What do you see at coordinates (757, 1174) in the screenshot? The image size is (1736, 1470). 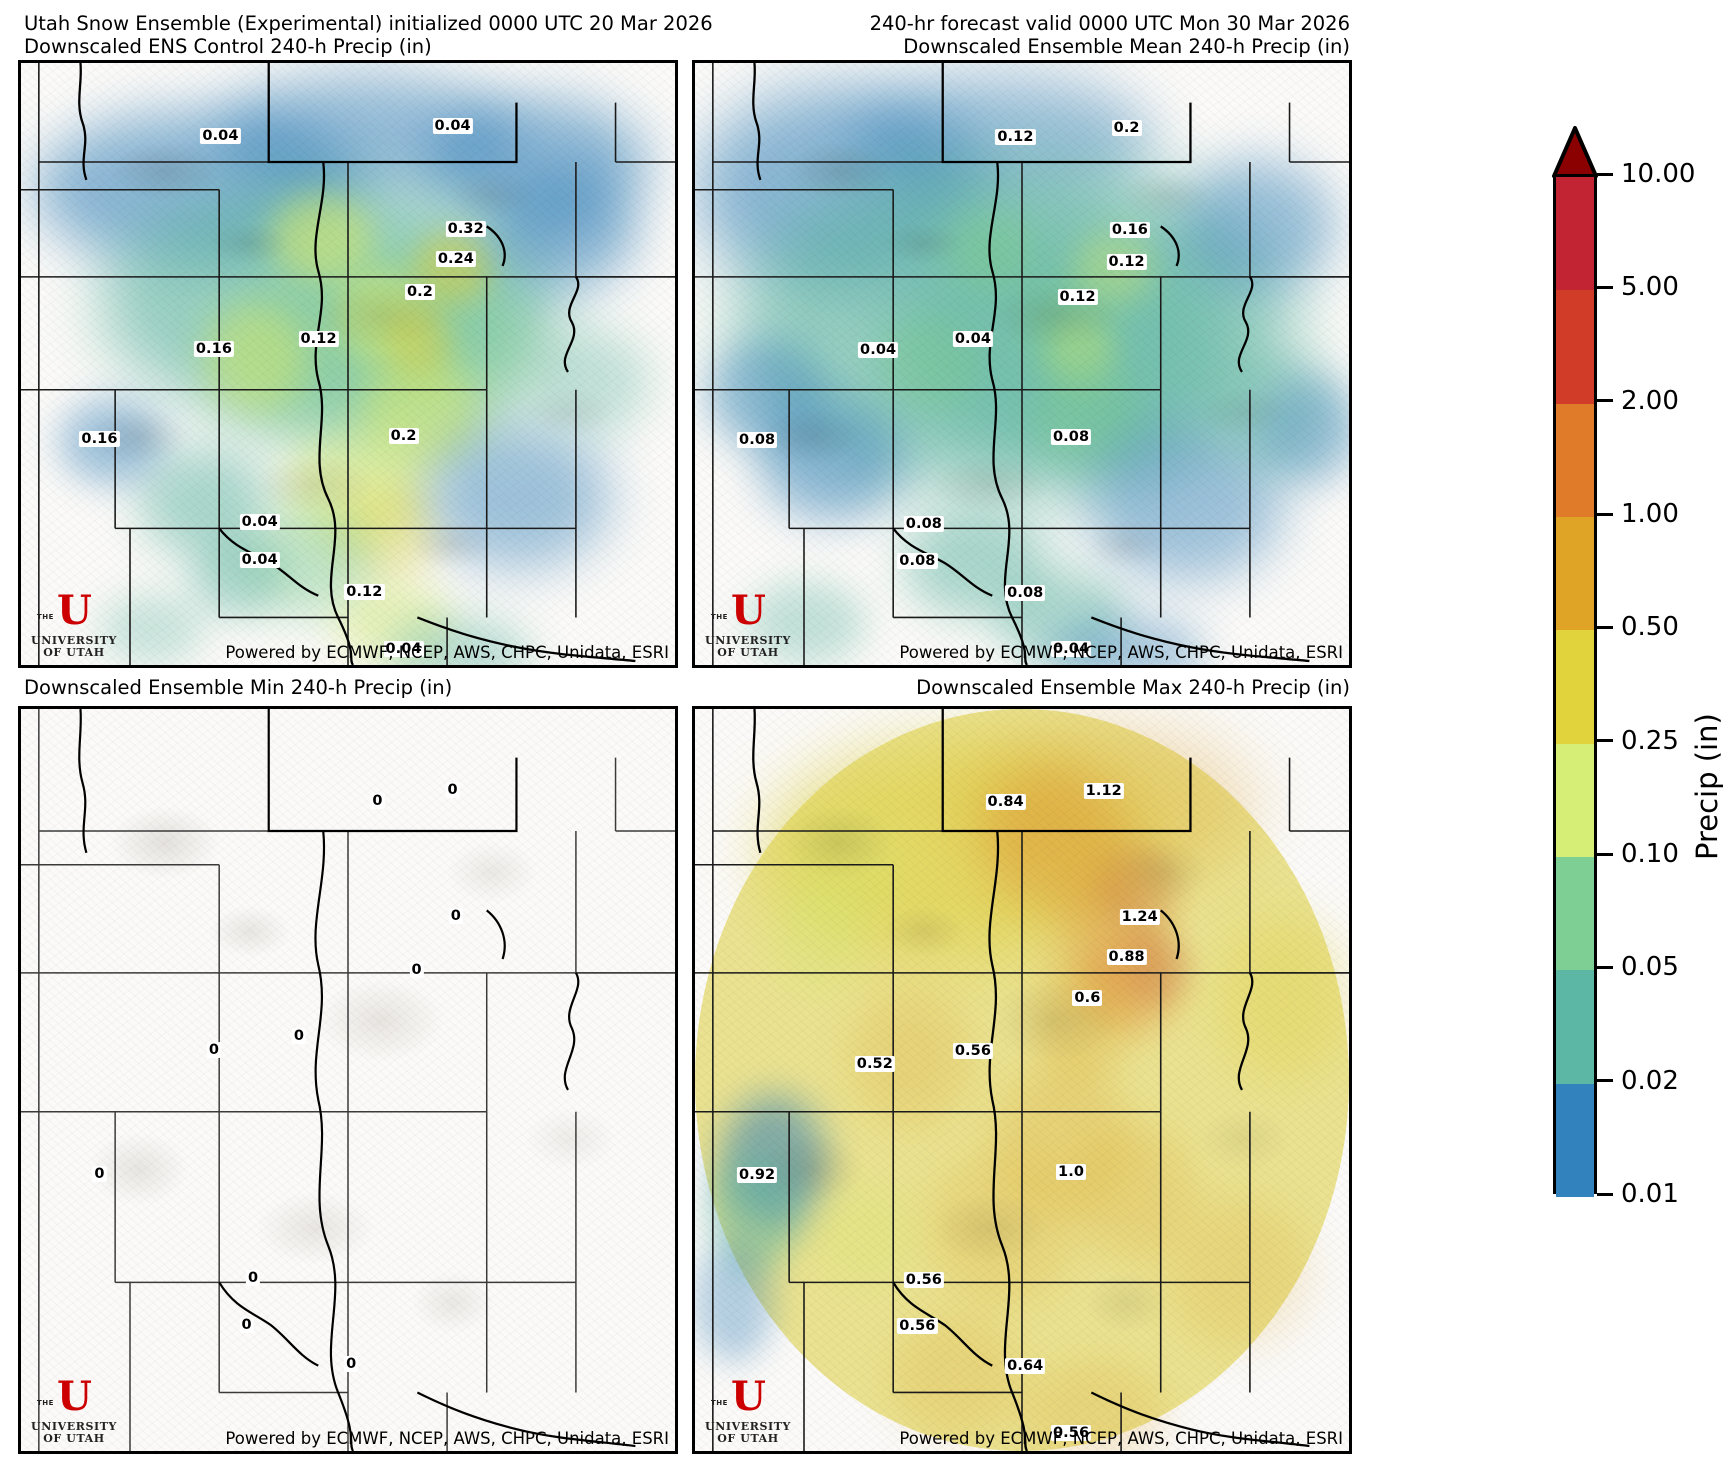 I see `contour-label: 0.92` at bounding box center [757, 1174].